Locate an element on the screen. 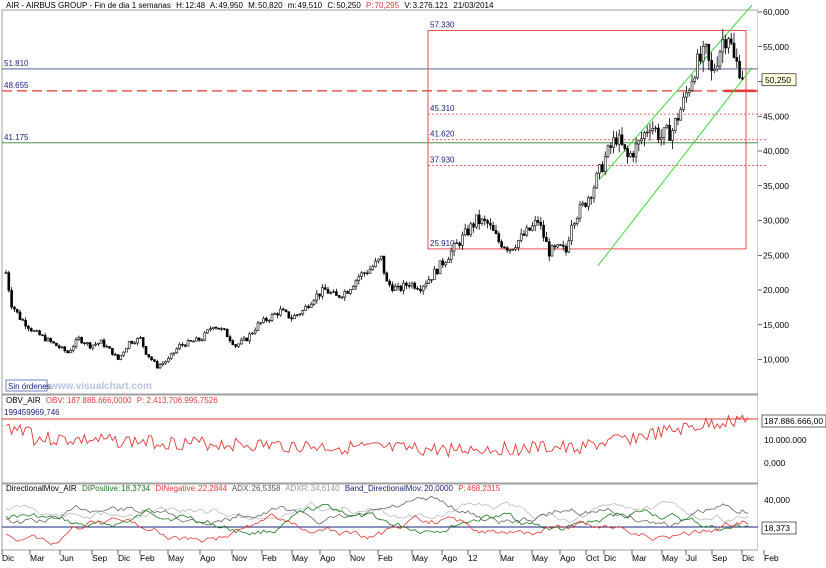 The image size is (826, 568). time-tick-label: 12 is located at coordinates (473, 558).